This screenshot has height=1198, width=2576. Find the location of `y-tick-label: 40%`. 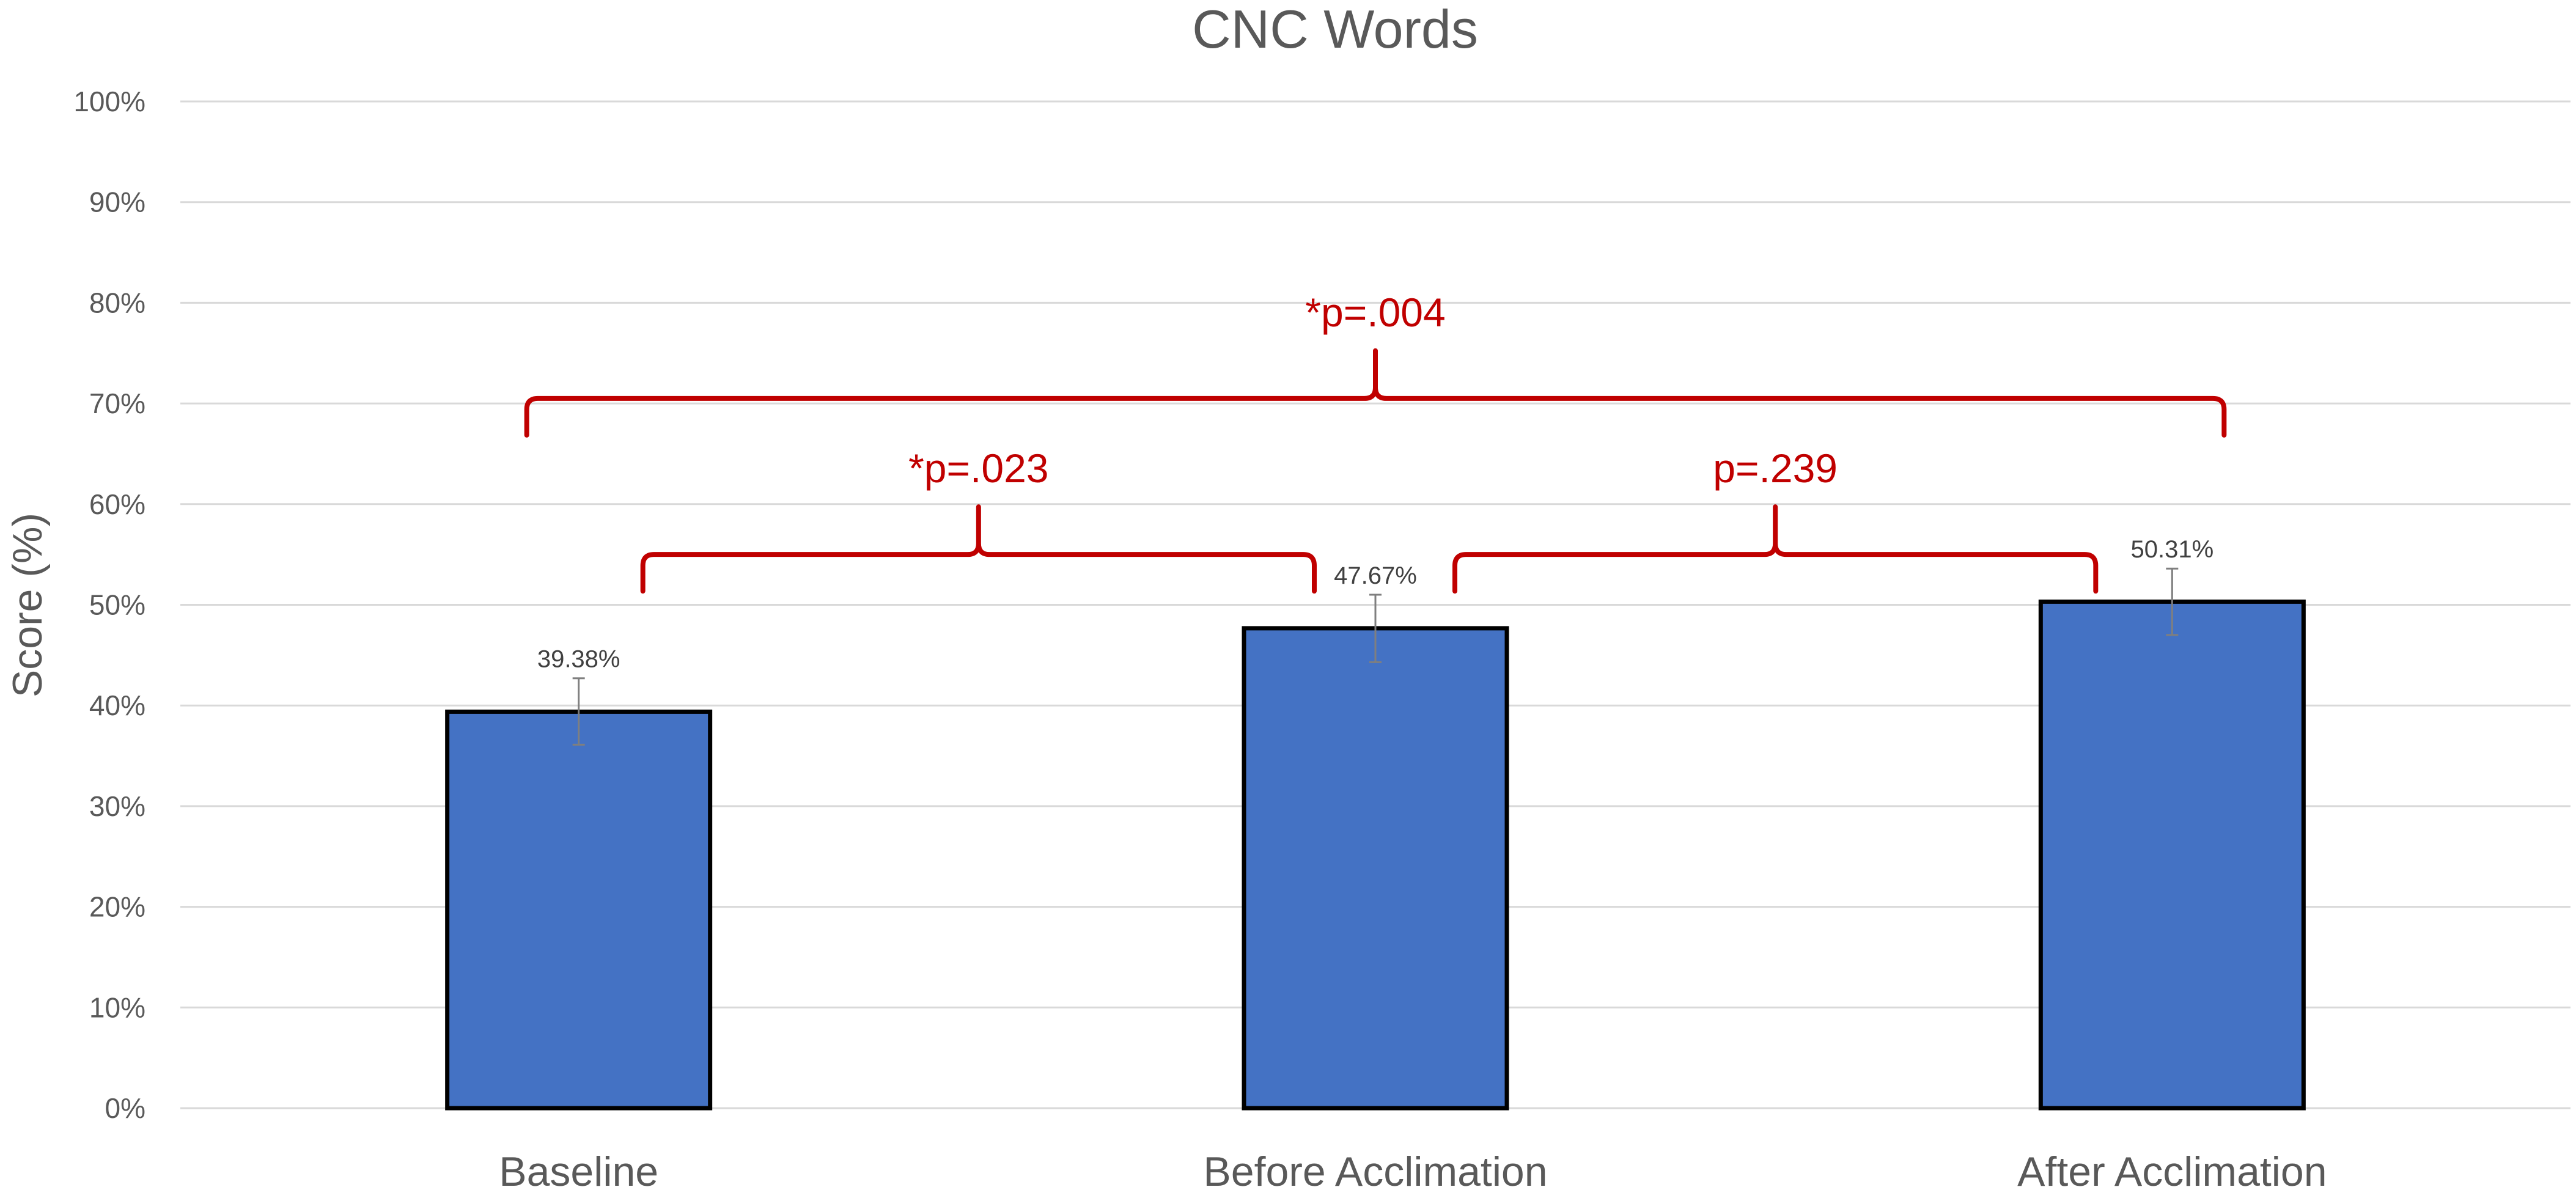

y-tick-label: 40% is located at coordinates (117, 705).